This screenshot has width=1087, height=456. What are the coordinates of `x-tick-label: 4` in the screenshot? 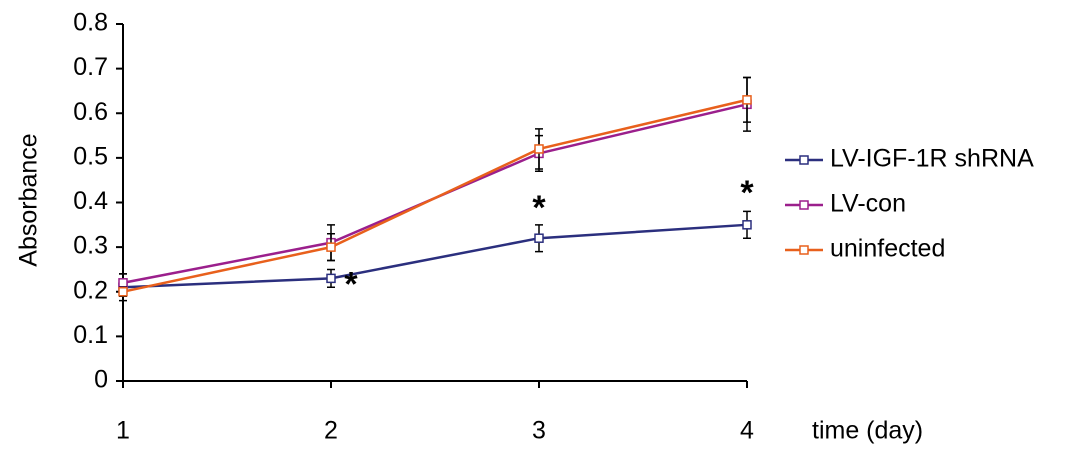 It's located at (747, 431).